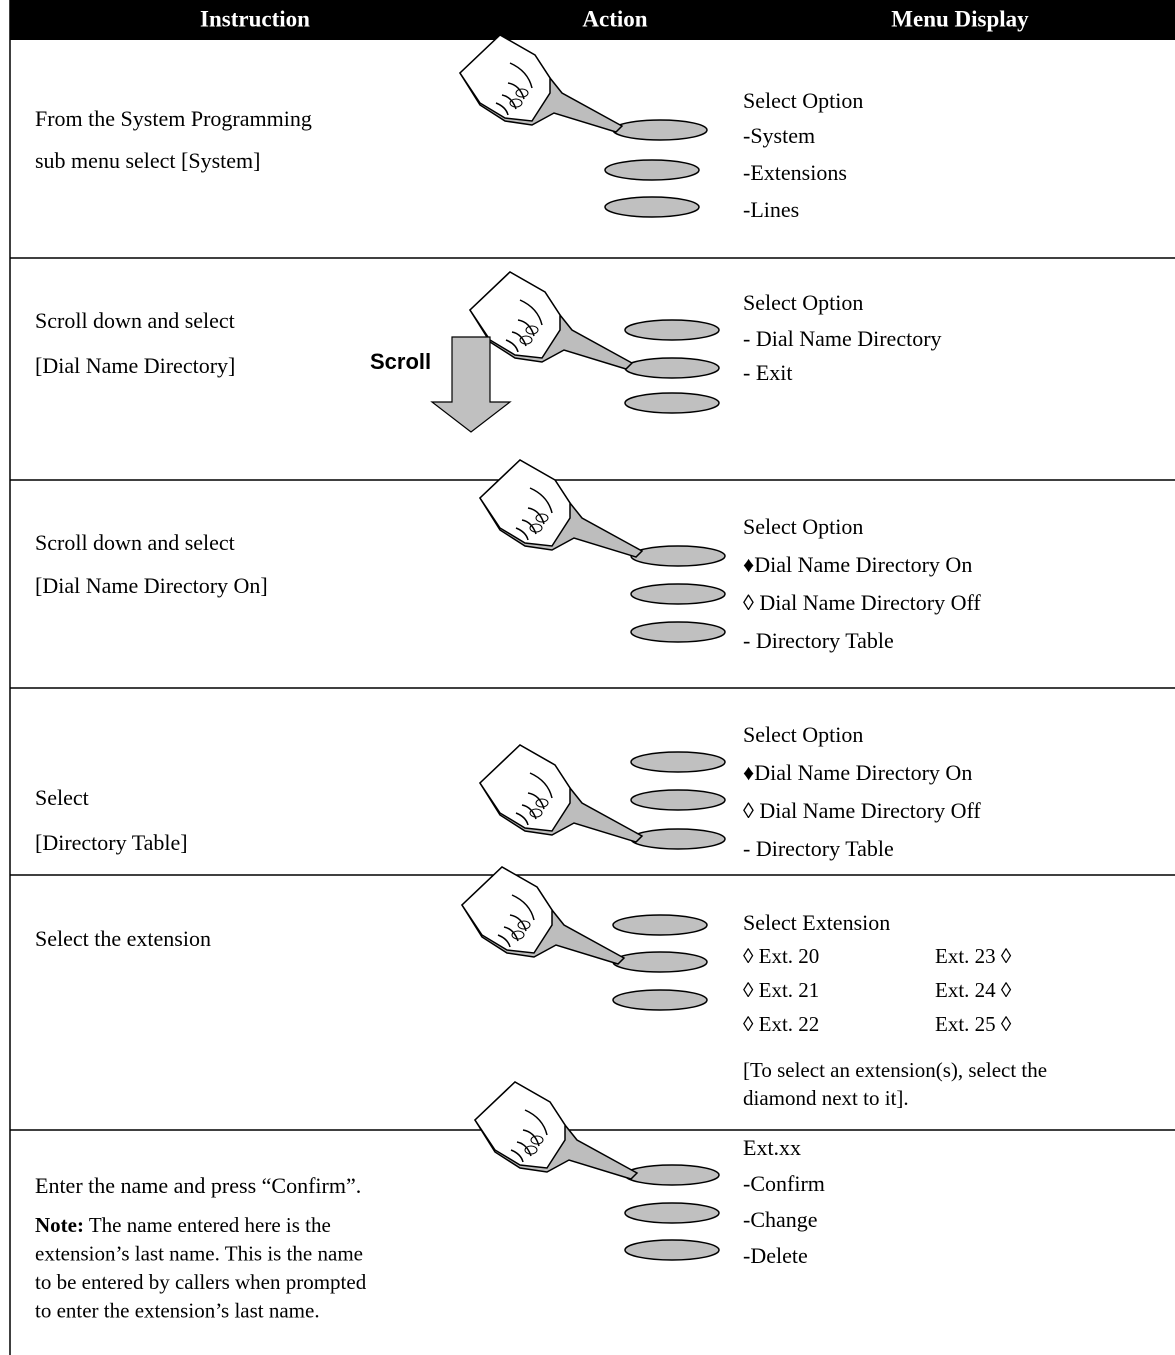 The width and height of the screenshot is (1175, 1355). I want to click on note-text: extension’s last name. This is the name, so click(199, 1253).